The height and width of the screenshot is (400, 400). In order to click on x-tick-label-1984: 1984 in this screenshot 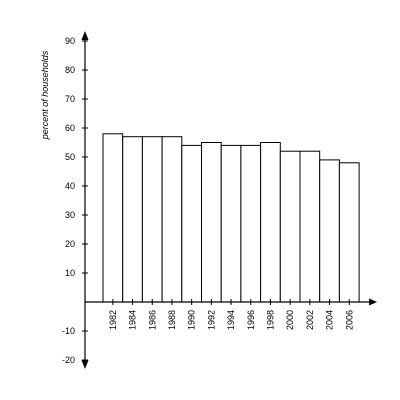, I will do `click(133, 320)`.